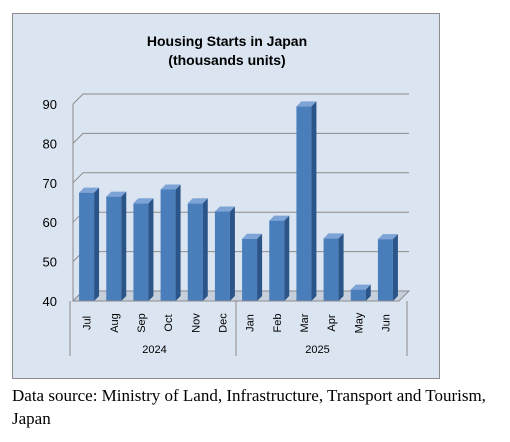 This screenshot has height=442, width=510. What do you see at coordinates (237, 322) in the screenshot?
I see `x-axis-ticks: Jul Aug Sep Oct Nov Dec Jan Feb Mar Apr May Jun` at bounding box center [237, 322].